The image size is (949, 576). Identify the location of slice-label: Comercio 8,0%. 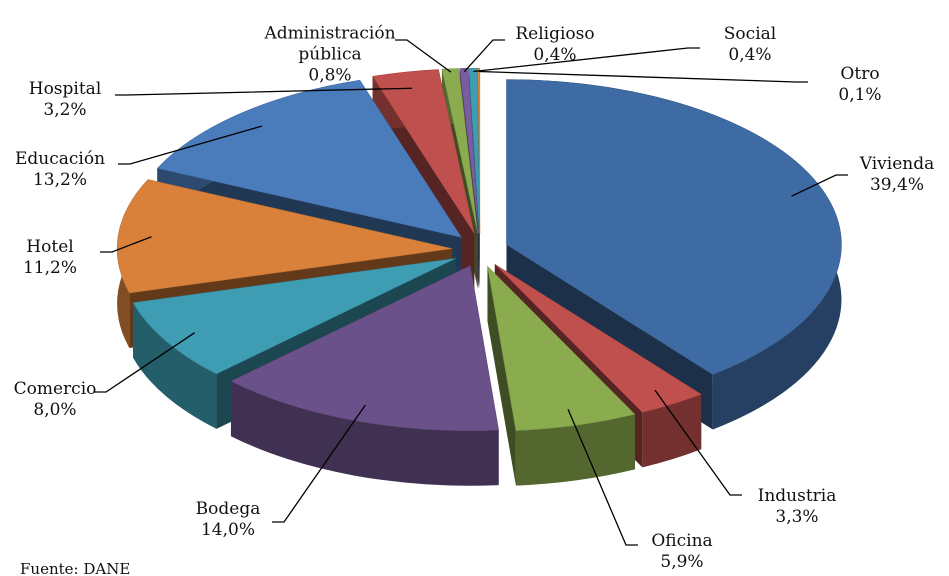
(55, 400).